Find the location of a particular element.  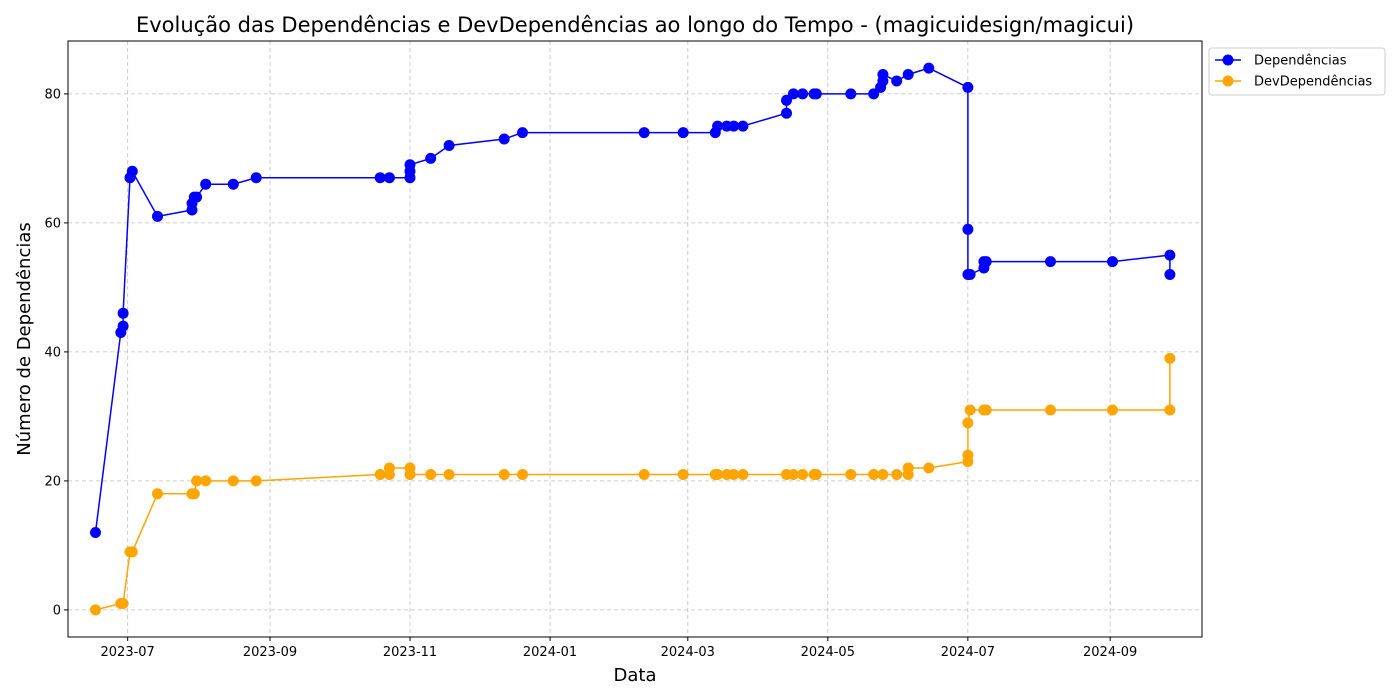

legend-label-dependencias: Dependências is located at coordinates (1300, 61).